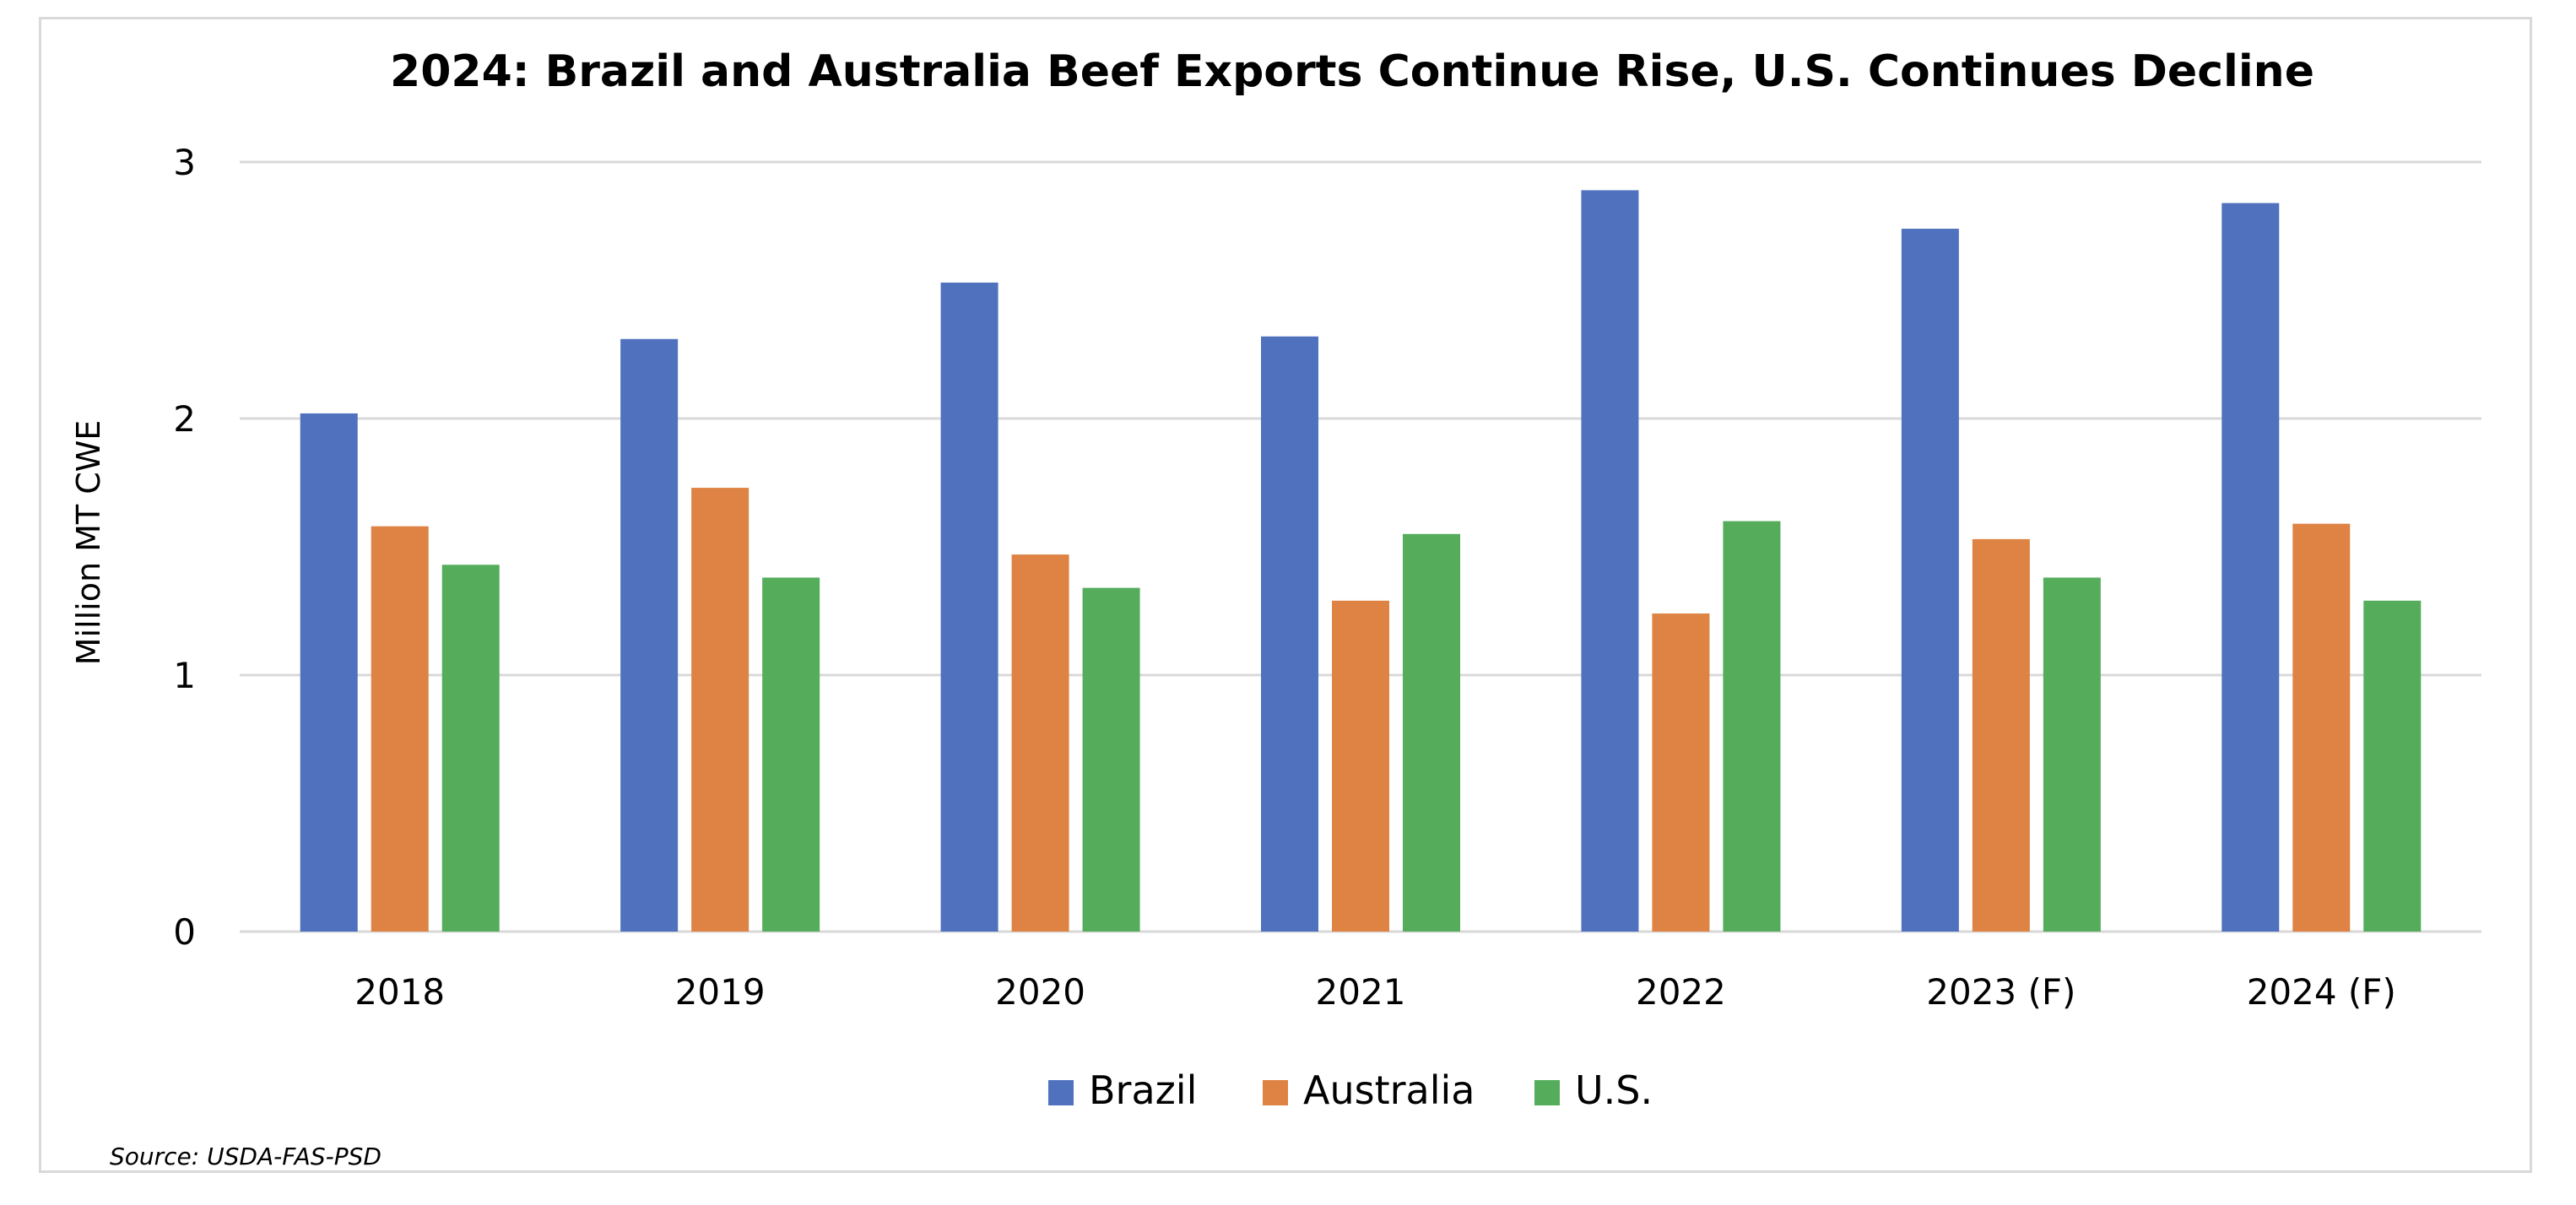 This screenshot has width=2576, height=1205. Describe the element at coordinates (1389, 1090) in the screenshot. I see `legend-label: Australia` at that location.